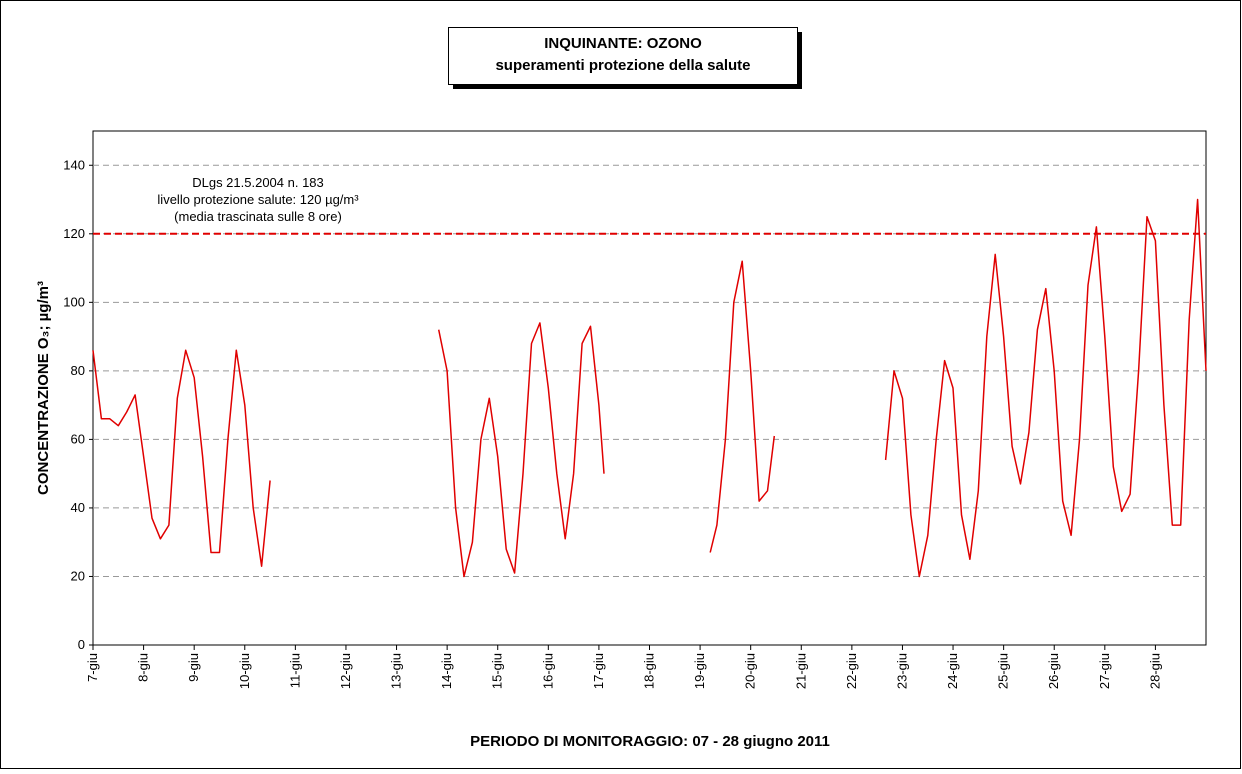 Image resolution: width=1242 pixels, height=774 pixels. I want to click on y-tick-label: 60, so click(78, 438).